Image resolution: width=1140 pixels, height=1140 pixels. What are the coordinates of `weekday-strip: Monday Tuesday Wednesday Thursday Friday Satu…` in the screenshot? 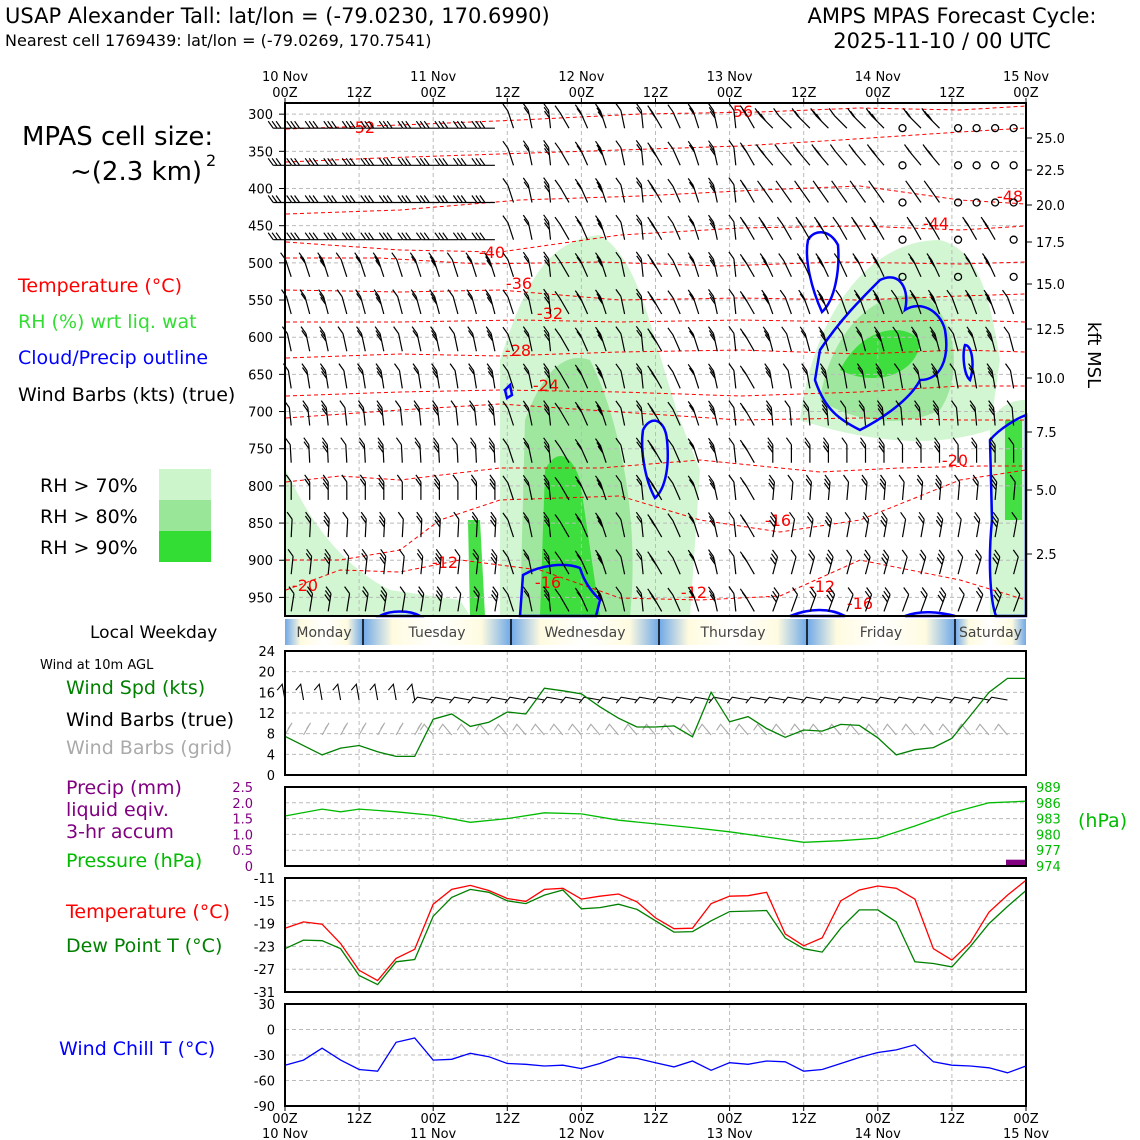 It's located at (655, 632).